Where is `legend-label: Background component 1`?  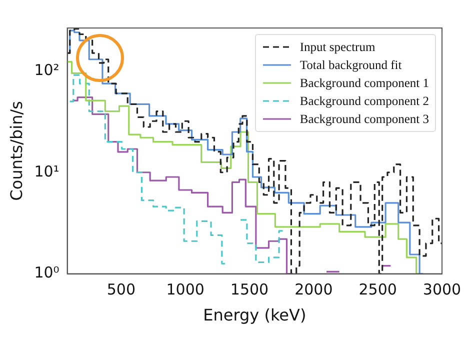 legend-label: Background component 1 is located at coordinates (364, 83).